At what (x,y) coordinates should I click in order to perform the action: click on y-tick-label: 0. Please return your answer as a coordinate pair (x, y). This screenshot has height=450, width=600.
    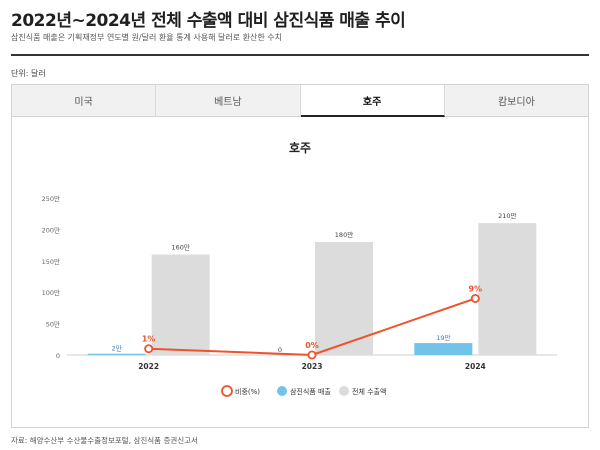
    Looking at the image, I should click on (58, 356).